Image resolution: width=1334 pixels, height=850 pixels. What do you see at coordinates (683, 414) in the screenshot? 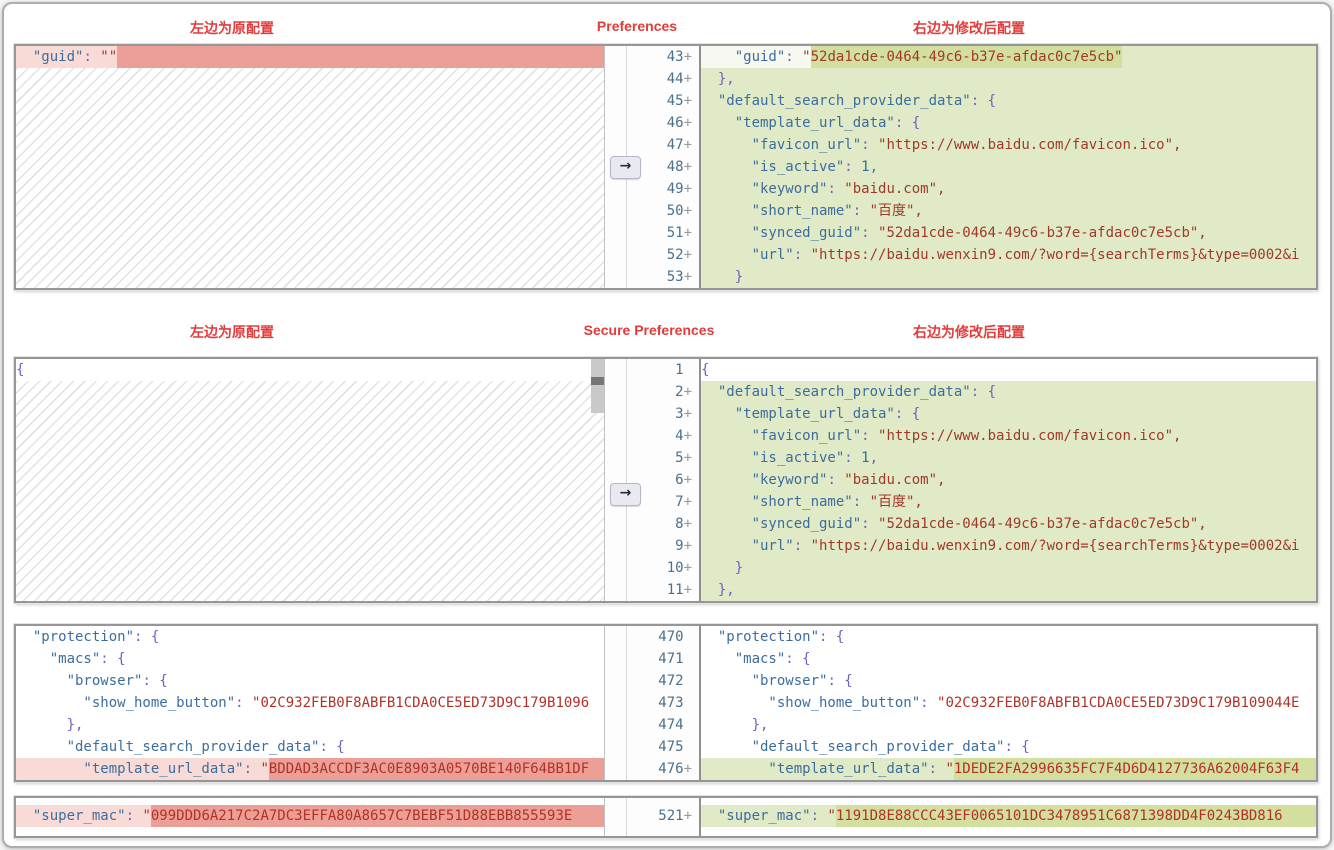
I see `line-number: 3+` at bounding box center [683, 414].